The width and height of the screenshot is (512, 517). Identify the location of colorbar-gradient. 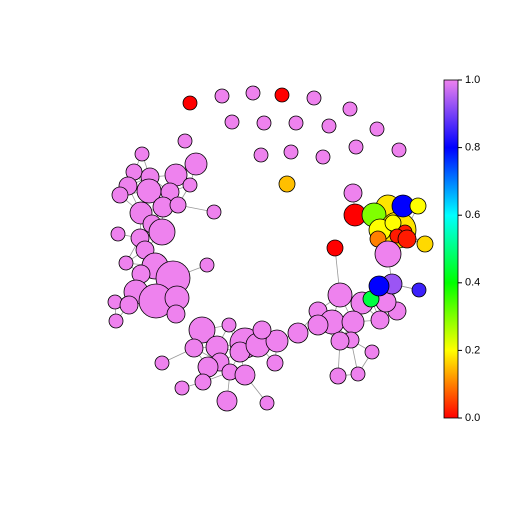
(451, 249).